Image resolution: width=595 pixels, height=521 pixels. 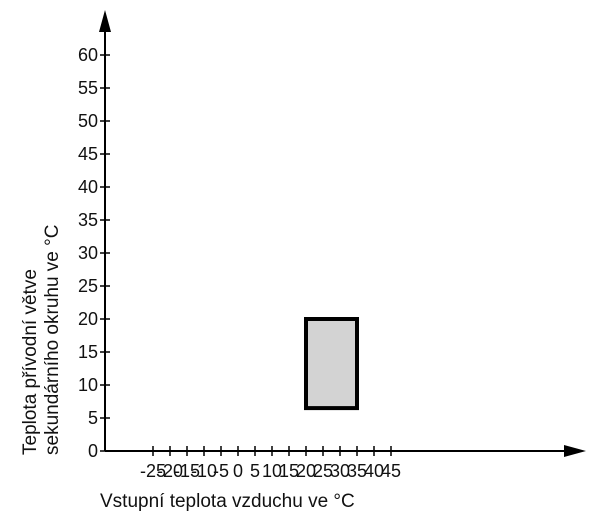 I want to click on y-tick-label: 25, so click(x=88, y=286).